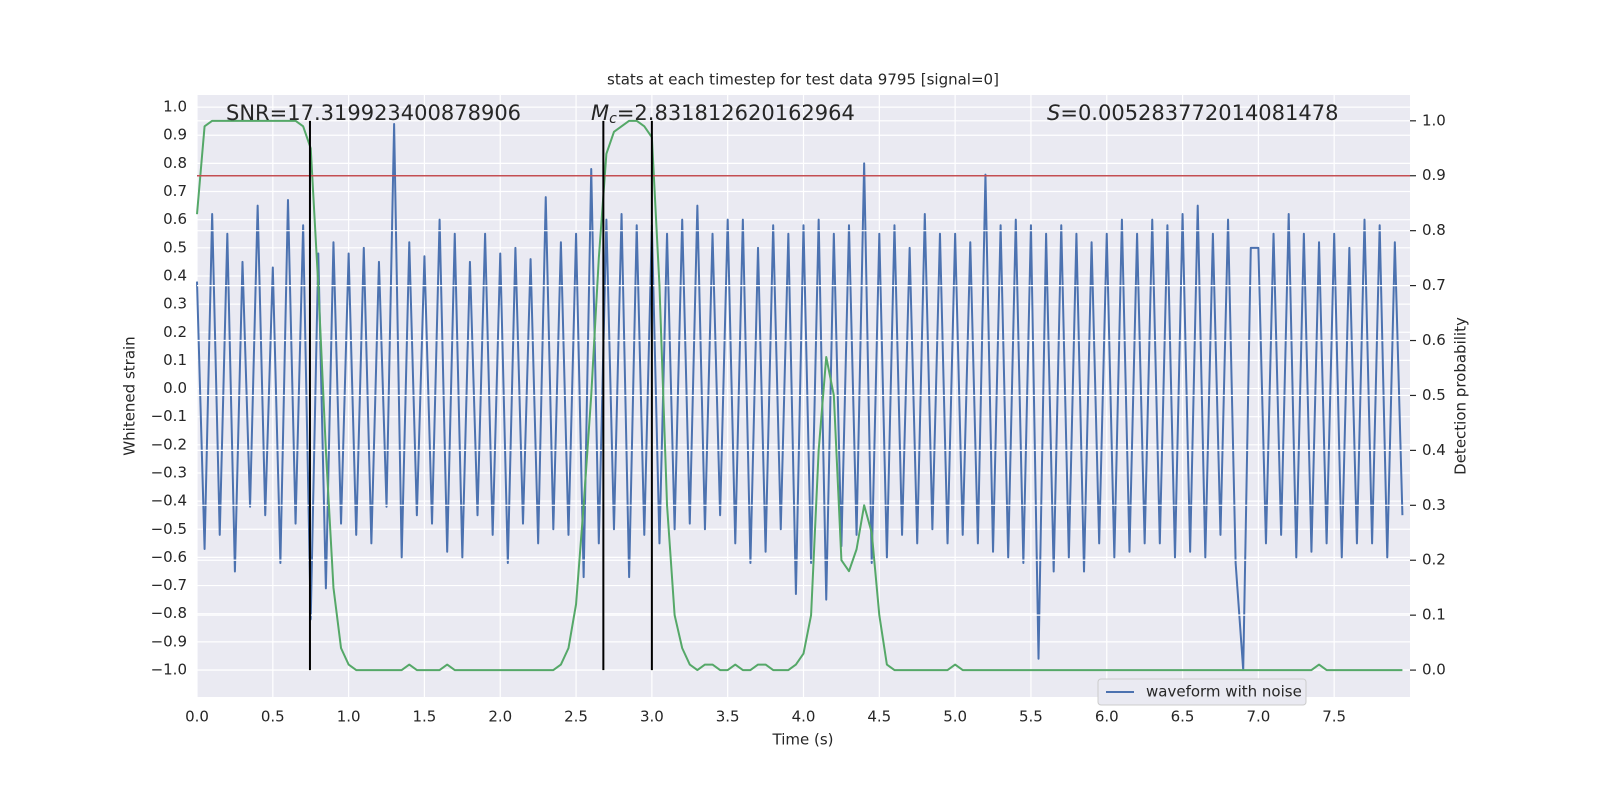 This screenshot has height=800, width=1600. Describe the element at coordinates (1434, 230) in the screenshot. I see `y2-tick-label: 0.8` at that location.